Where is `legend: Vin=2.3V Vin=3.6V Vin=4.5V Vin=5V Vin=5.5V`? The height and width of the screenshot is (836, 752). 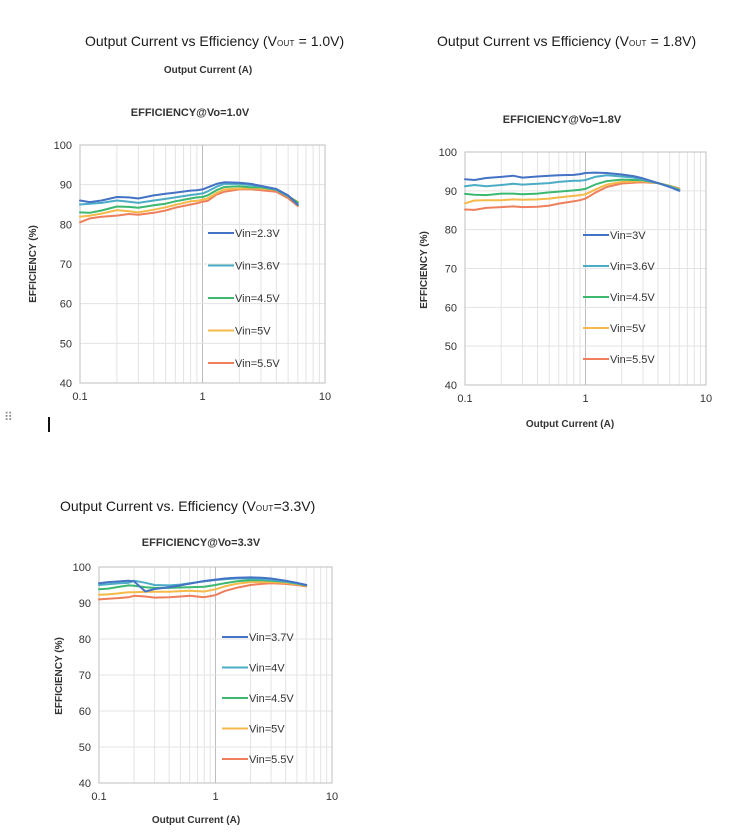
legend: Vin=2.3V Vin=3.6V Vin=4.5V Vin=5V Vin=5.5V is located at coordinates (244, 299).